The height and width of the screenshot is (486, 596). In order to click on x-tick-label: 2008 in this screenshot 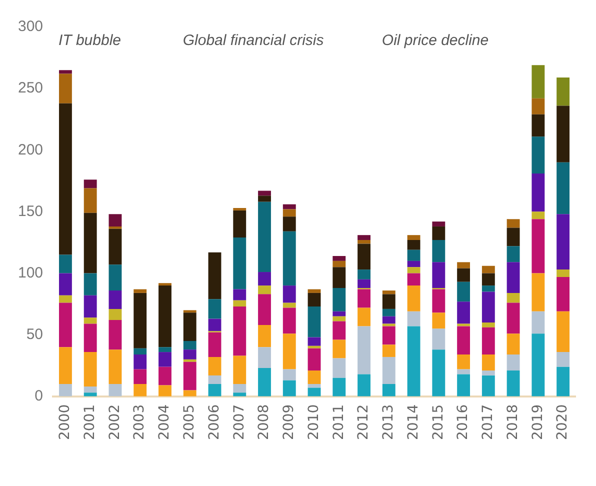, I will do `click(264, 422)`.